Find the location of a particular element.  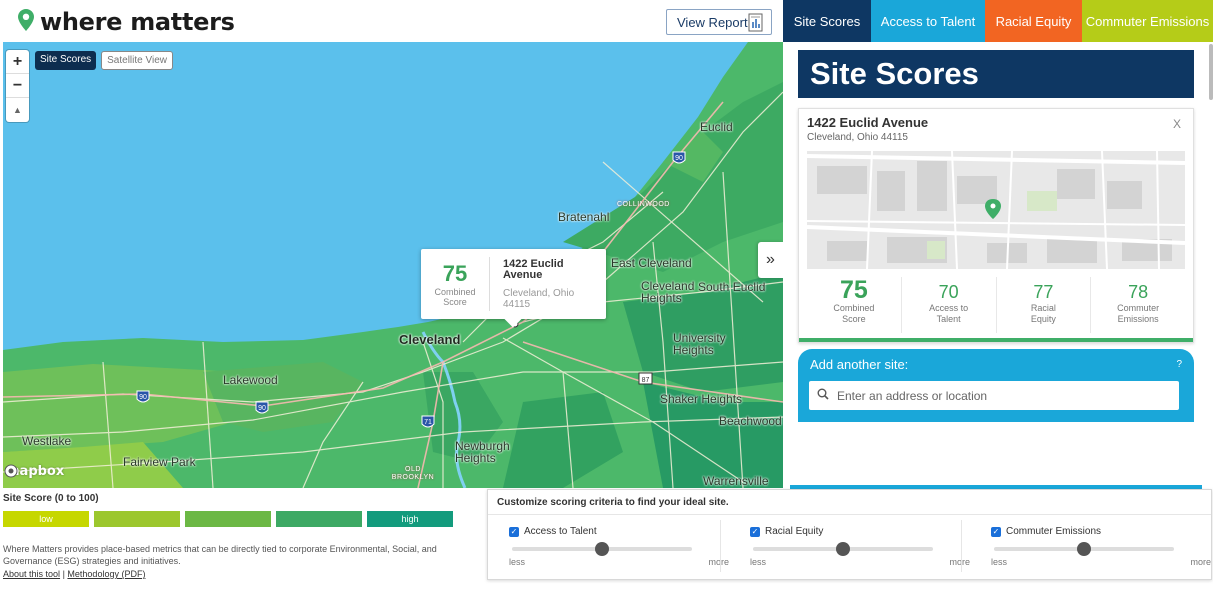

i90-shield-b: 90 is located at coordinates (143, 397).